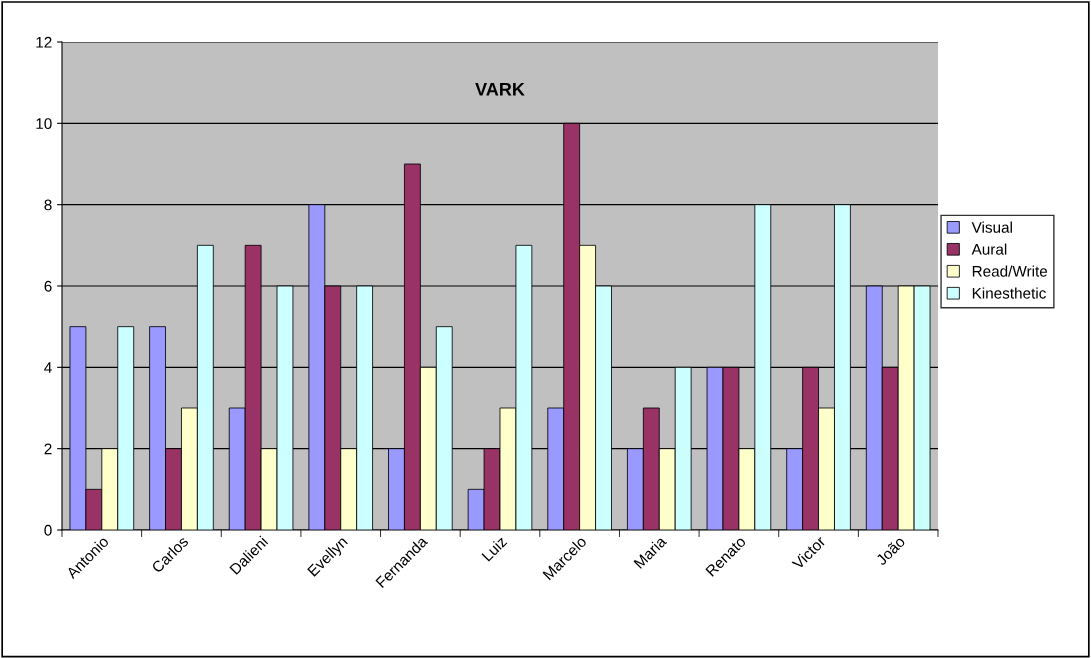 Image resolution: width=1091 pixels, height=658 pixels. What do you see at coordinates (48, 205) in the screenshot?
I see `y-tick-label: 8` at bounding box center [48, 205].